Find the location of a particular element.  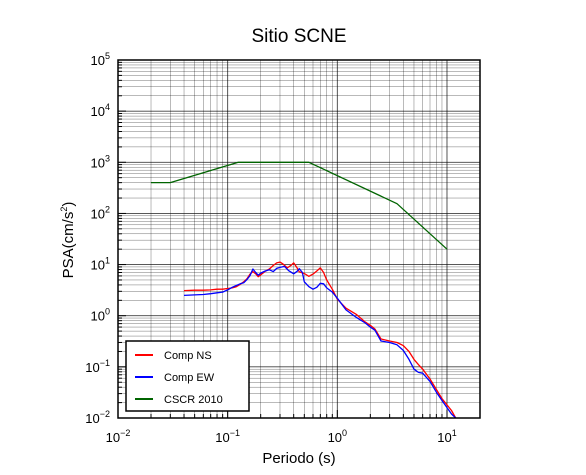

x-tick-label: 10⁻¹ is located at coordinates (227, 436).